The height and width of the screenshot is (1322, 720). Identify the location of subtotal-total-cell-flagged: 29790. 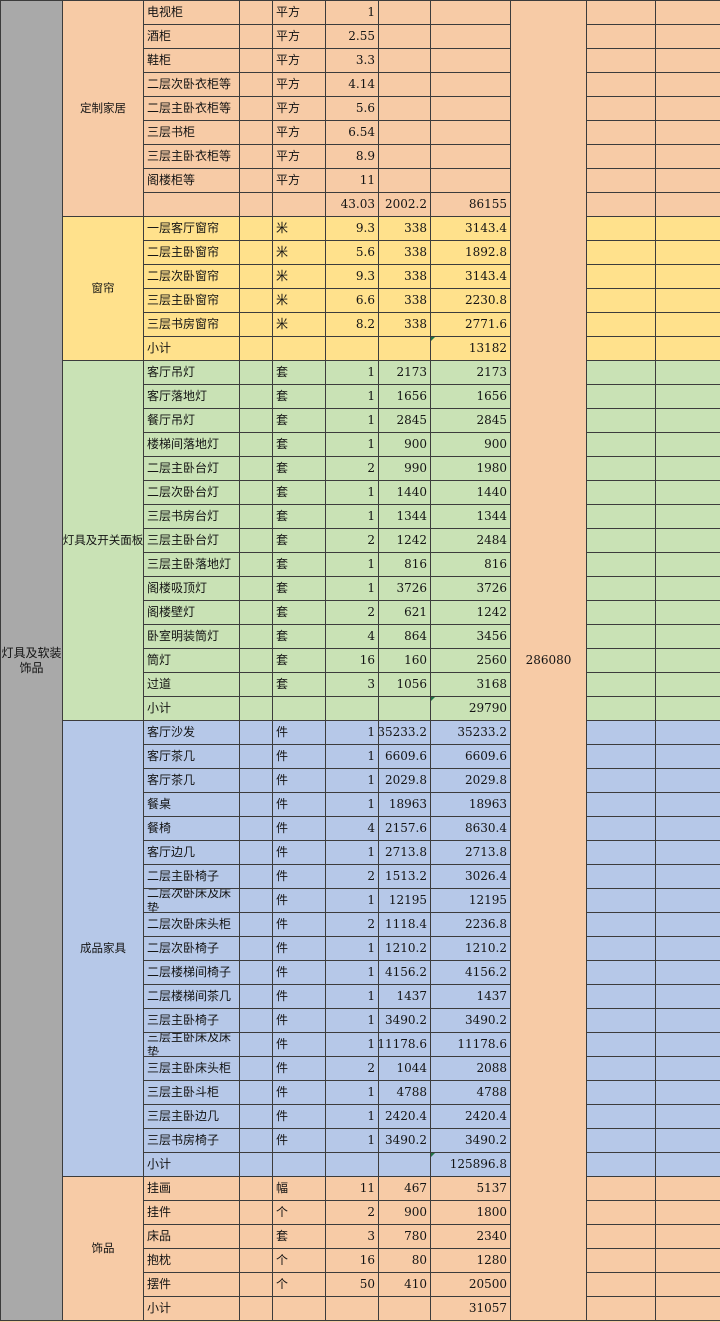
(470, 708).